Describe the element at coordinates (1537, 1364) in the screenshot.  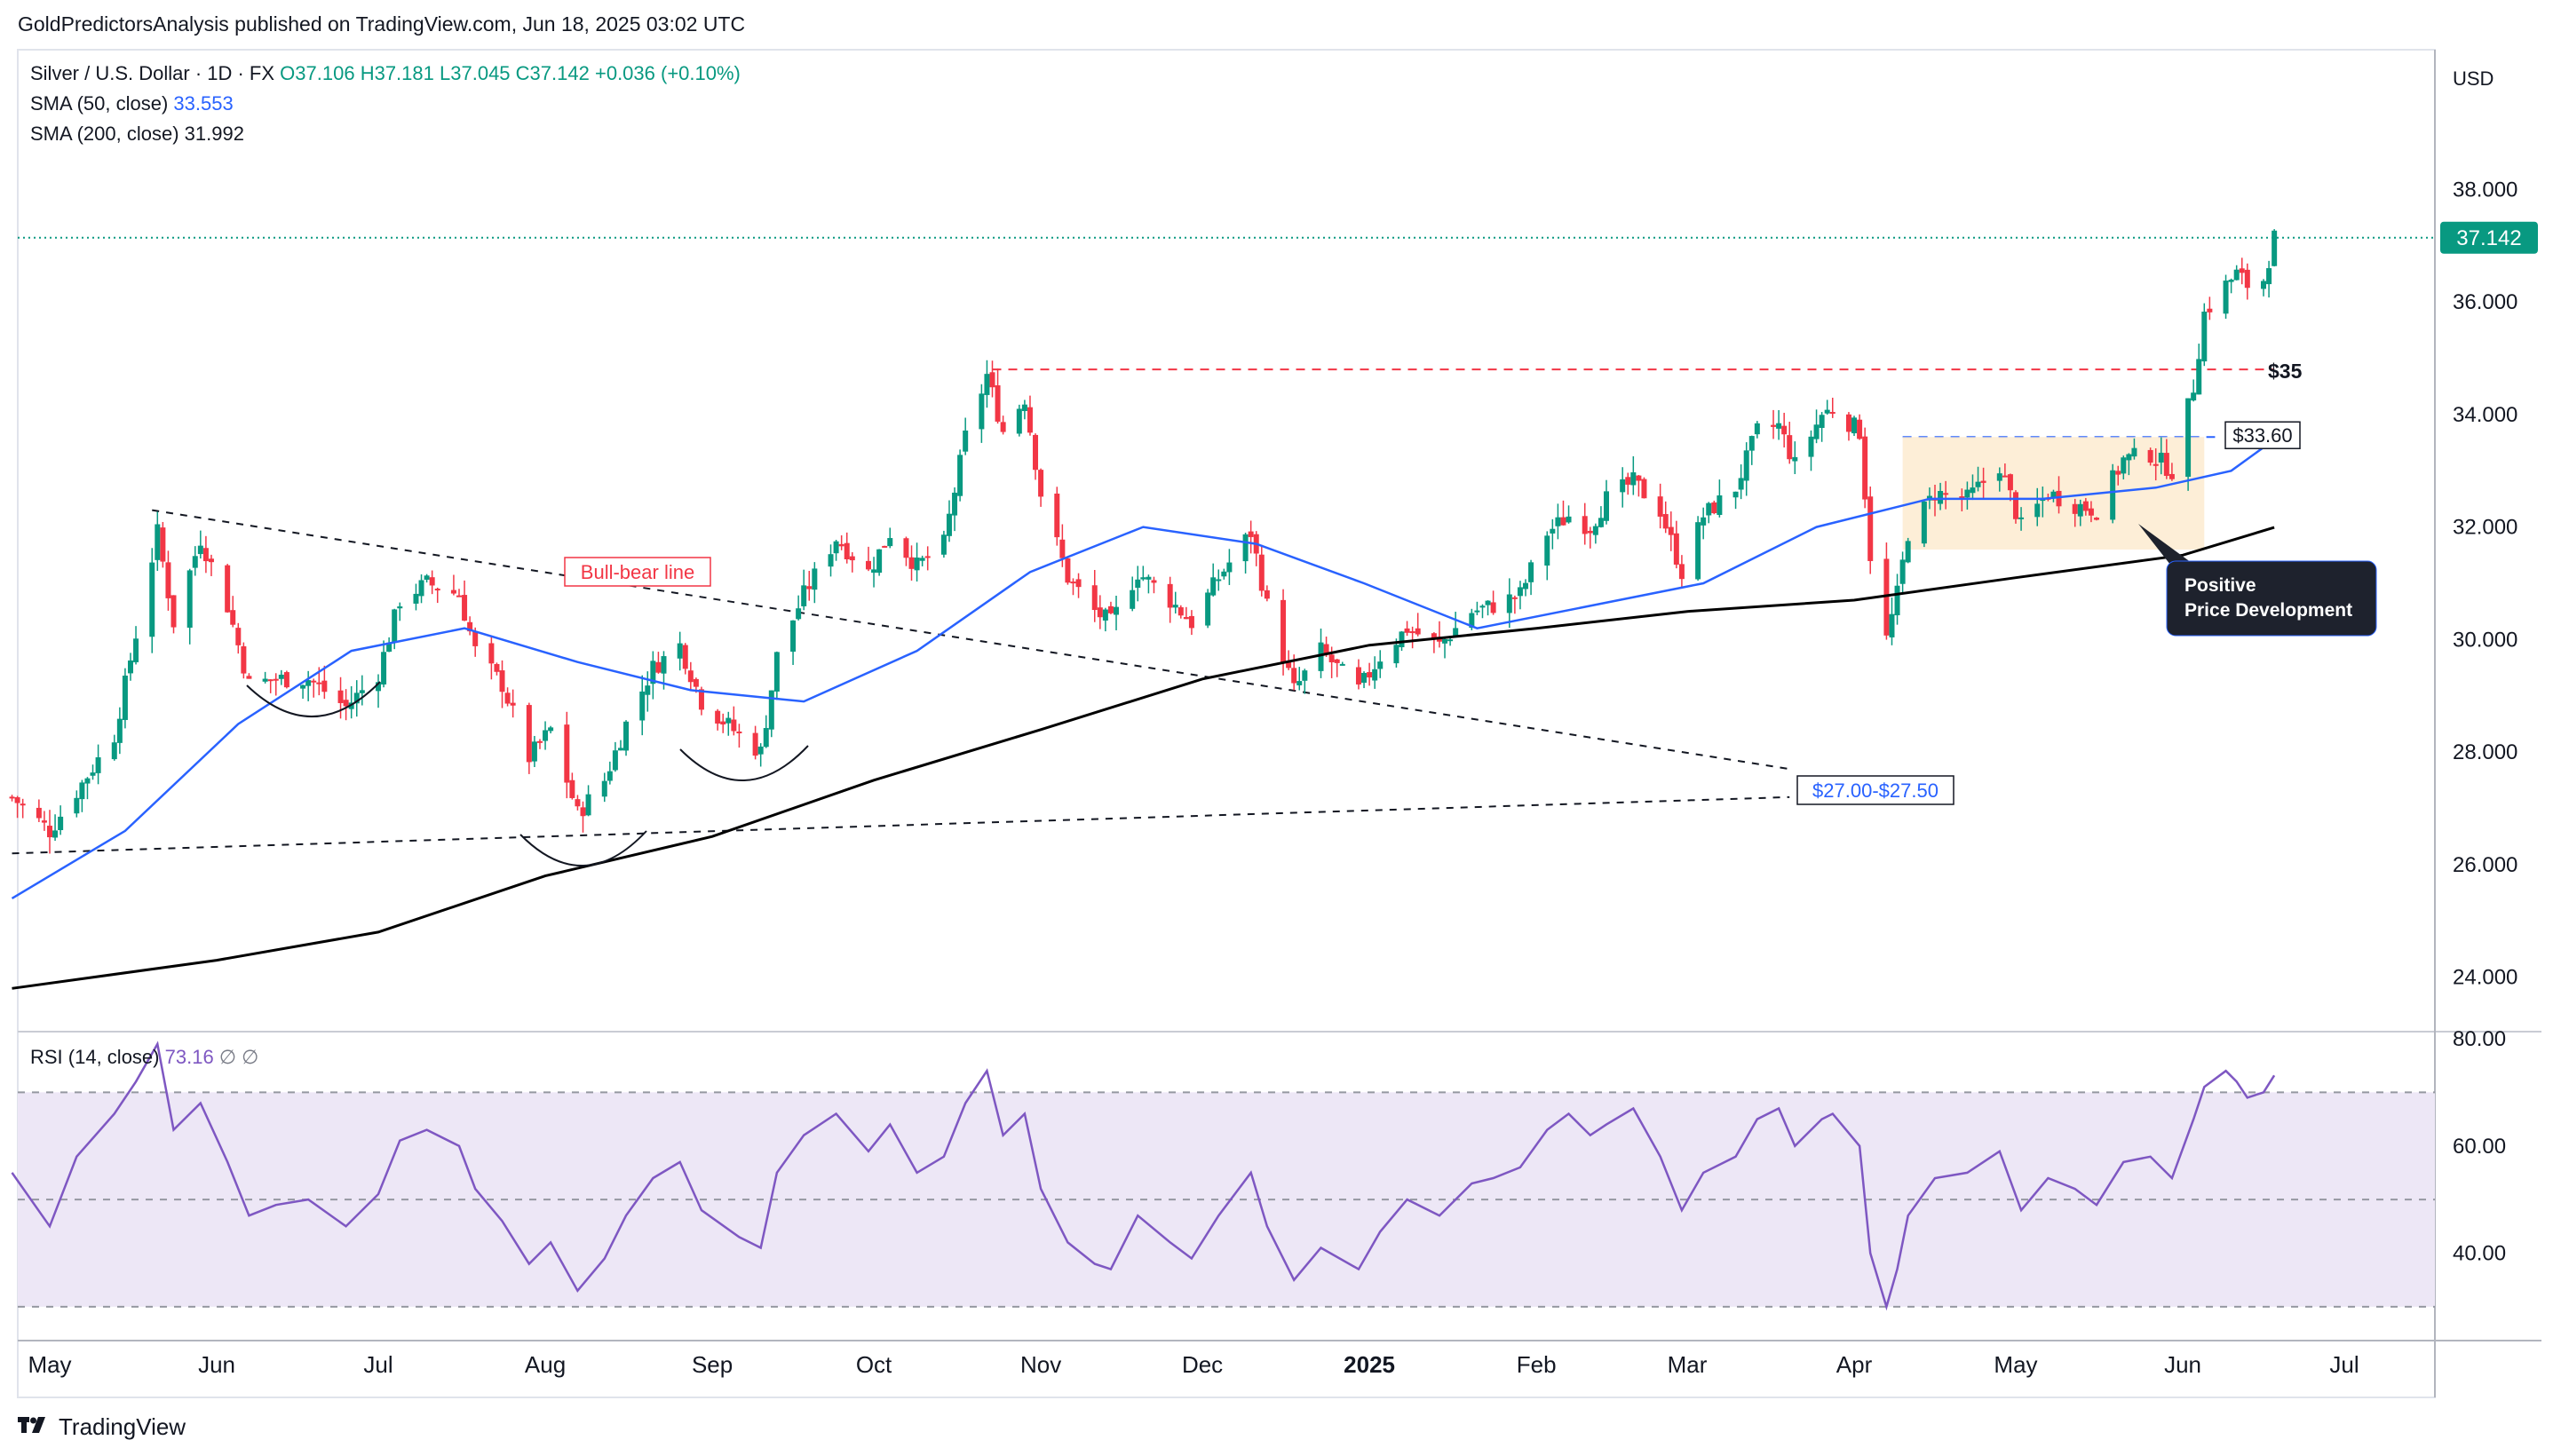
I see `x-tick-label: Feb` at that location.